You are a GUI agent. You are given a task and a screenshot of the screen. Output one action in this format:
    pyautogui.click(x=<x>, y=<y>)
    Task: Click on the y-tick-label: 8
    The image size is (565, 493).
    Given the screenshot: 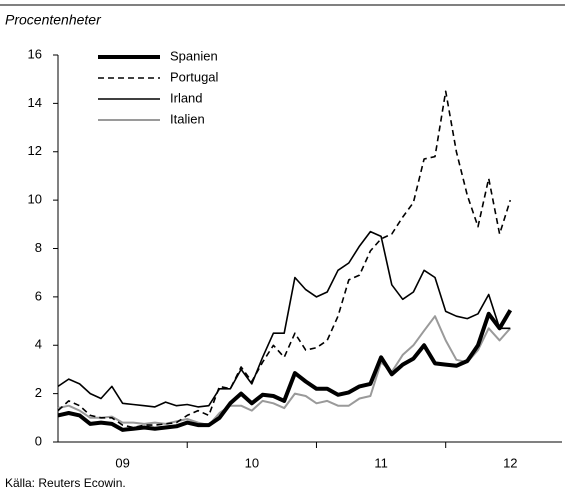 What is the action you would take?
    pyautogui.click(x=38, y=247)
    